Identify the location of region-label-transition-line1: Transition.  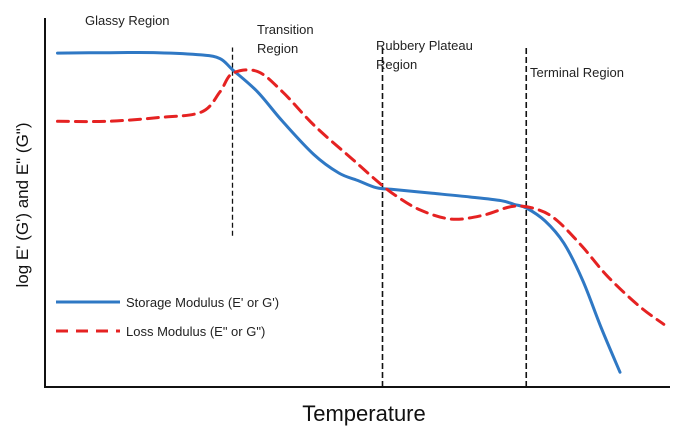
(285, 29).